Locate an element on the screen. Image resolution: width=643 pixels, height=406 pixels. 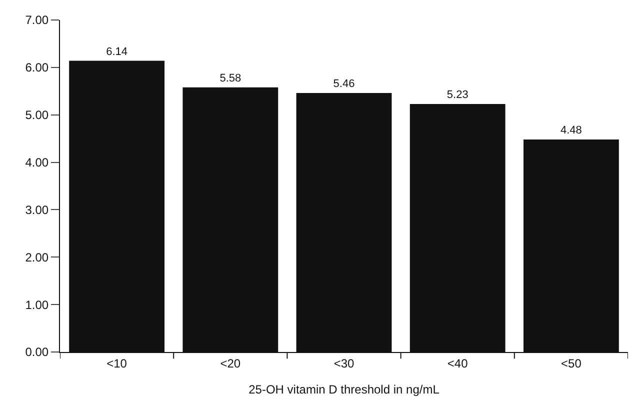
x-tick-label: <10 is located at coordinates (117, 363).